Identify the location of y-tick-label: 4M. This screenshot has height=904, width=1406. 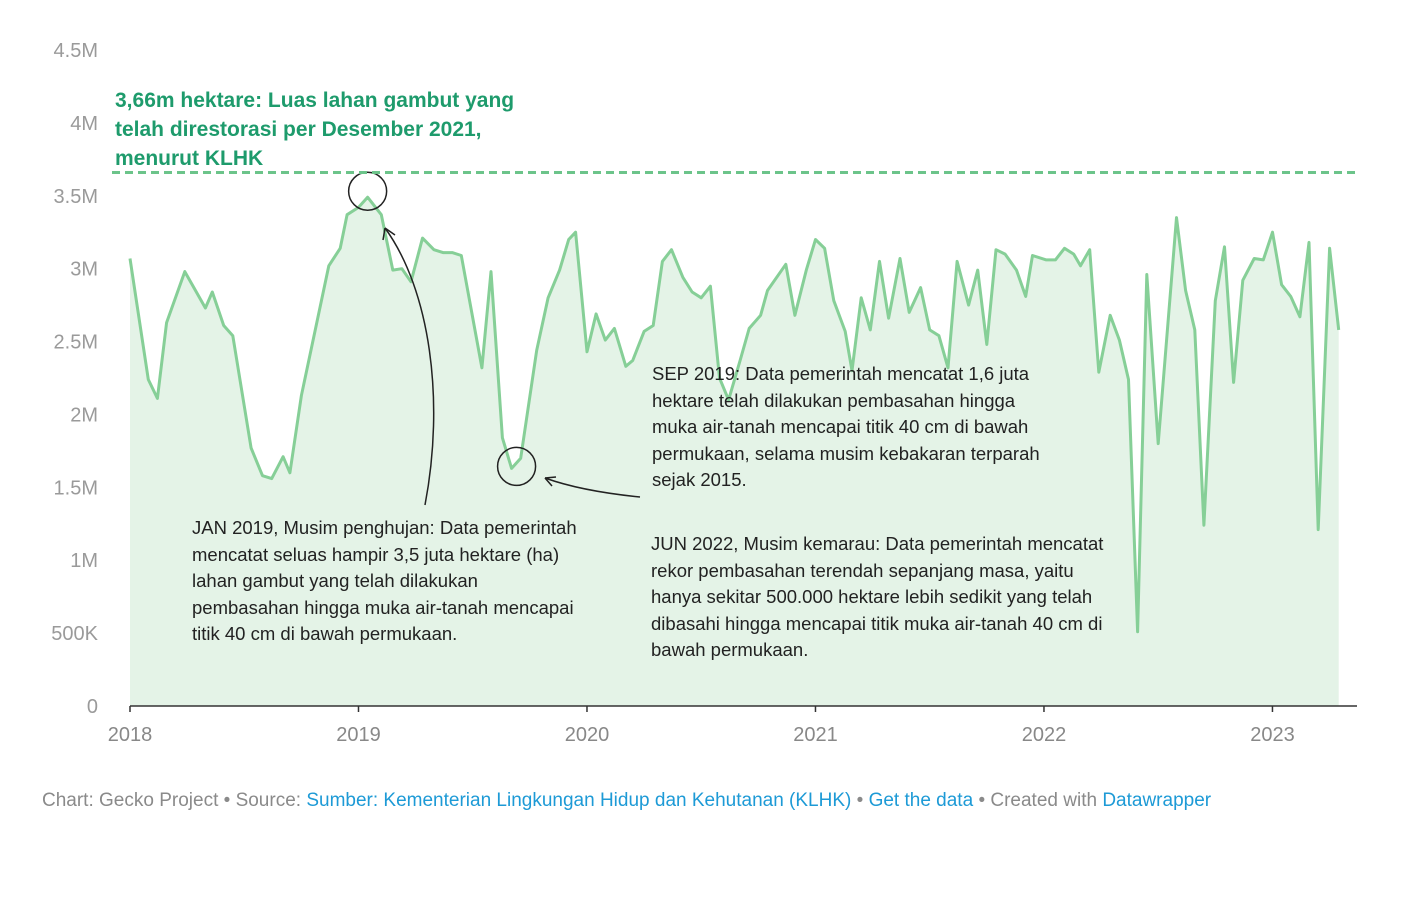
(84, 124).